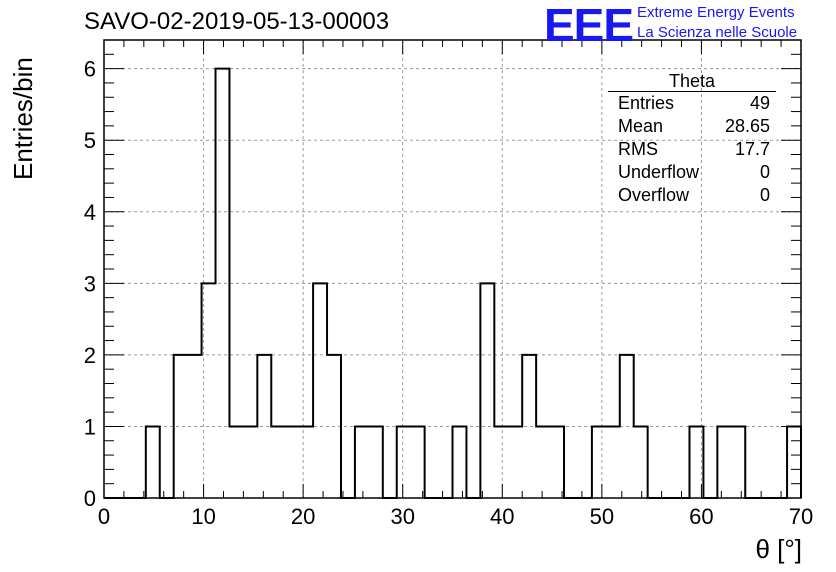  Describe the element at coordinates (237, 21) in the screenshot. I see `chart-title: SAVO-02-2019-05-13-00003` at that location.